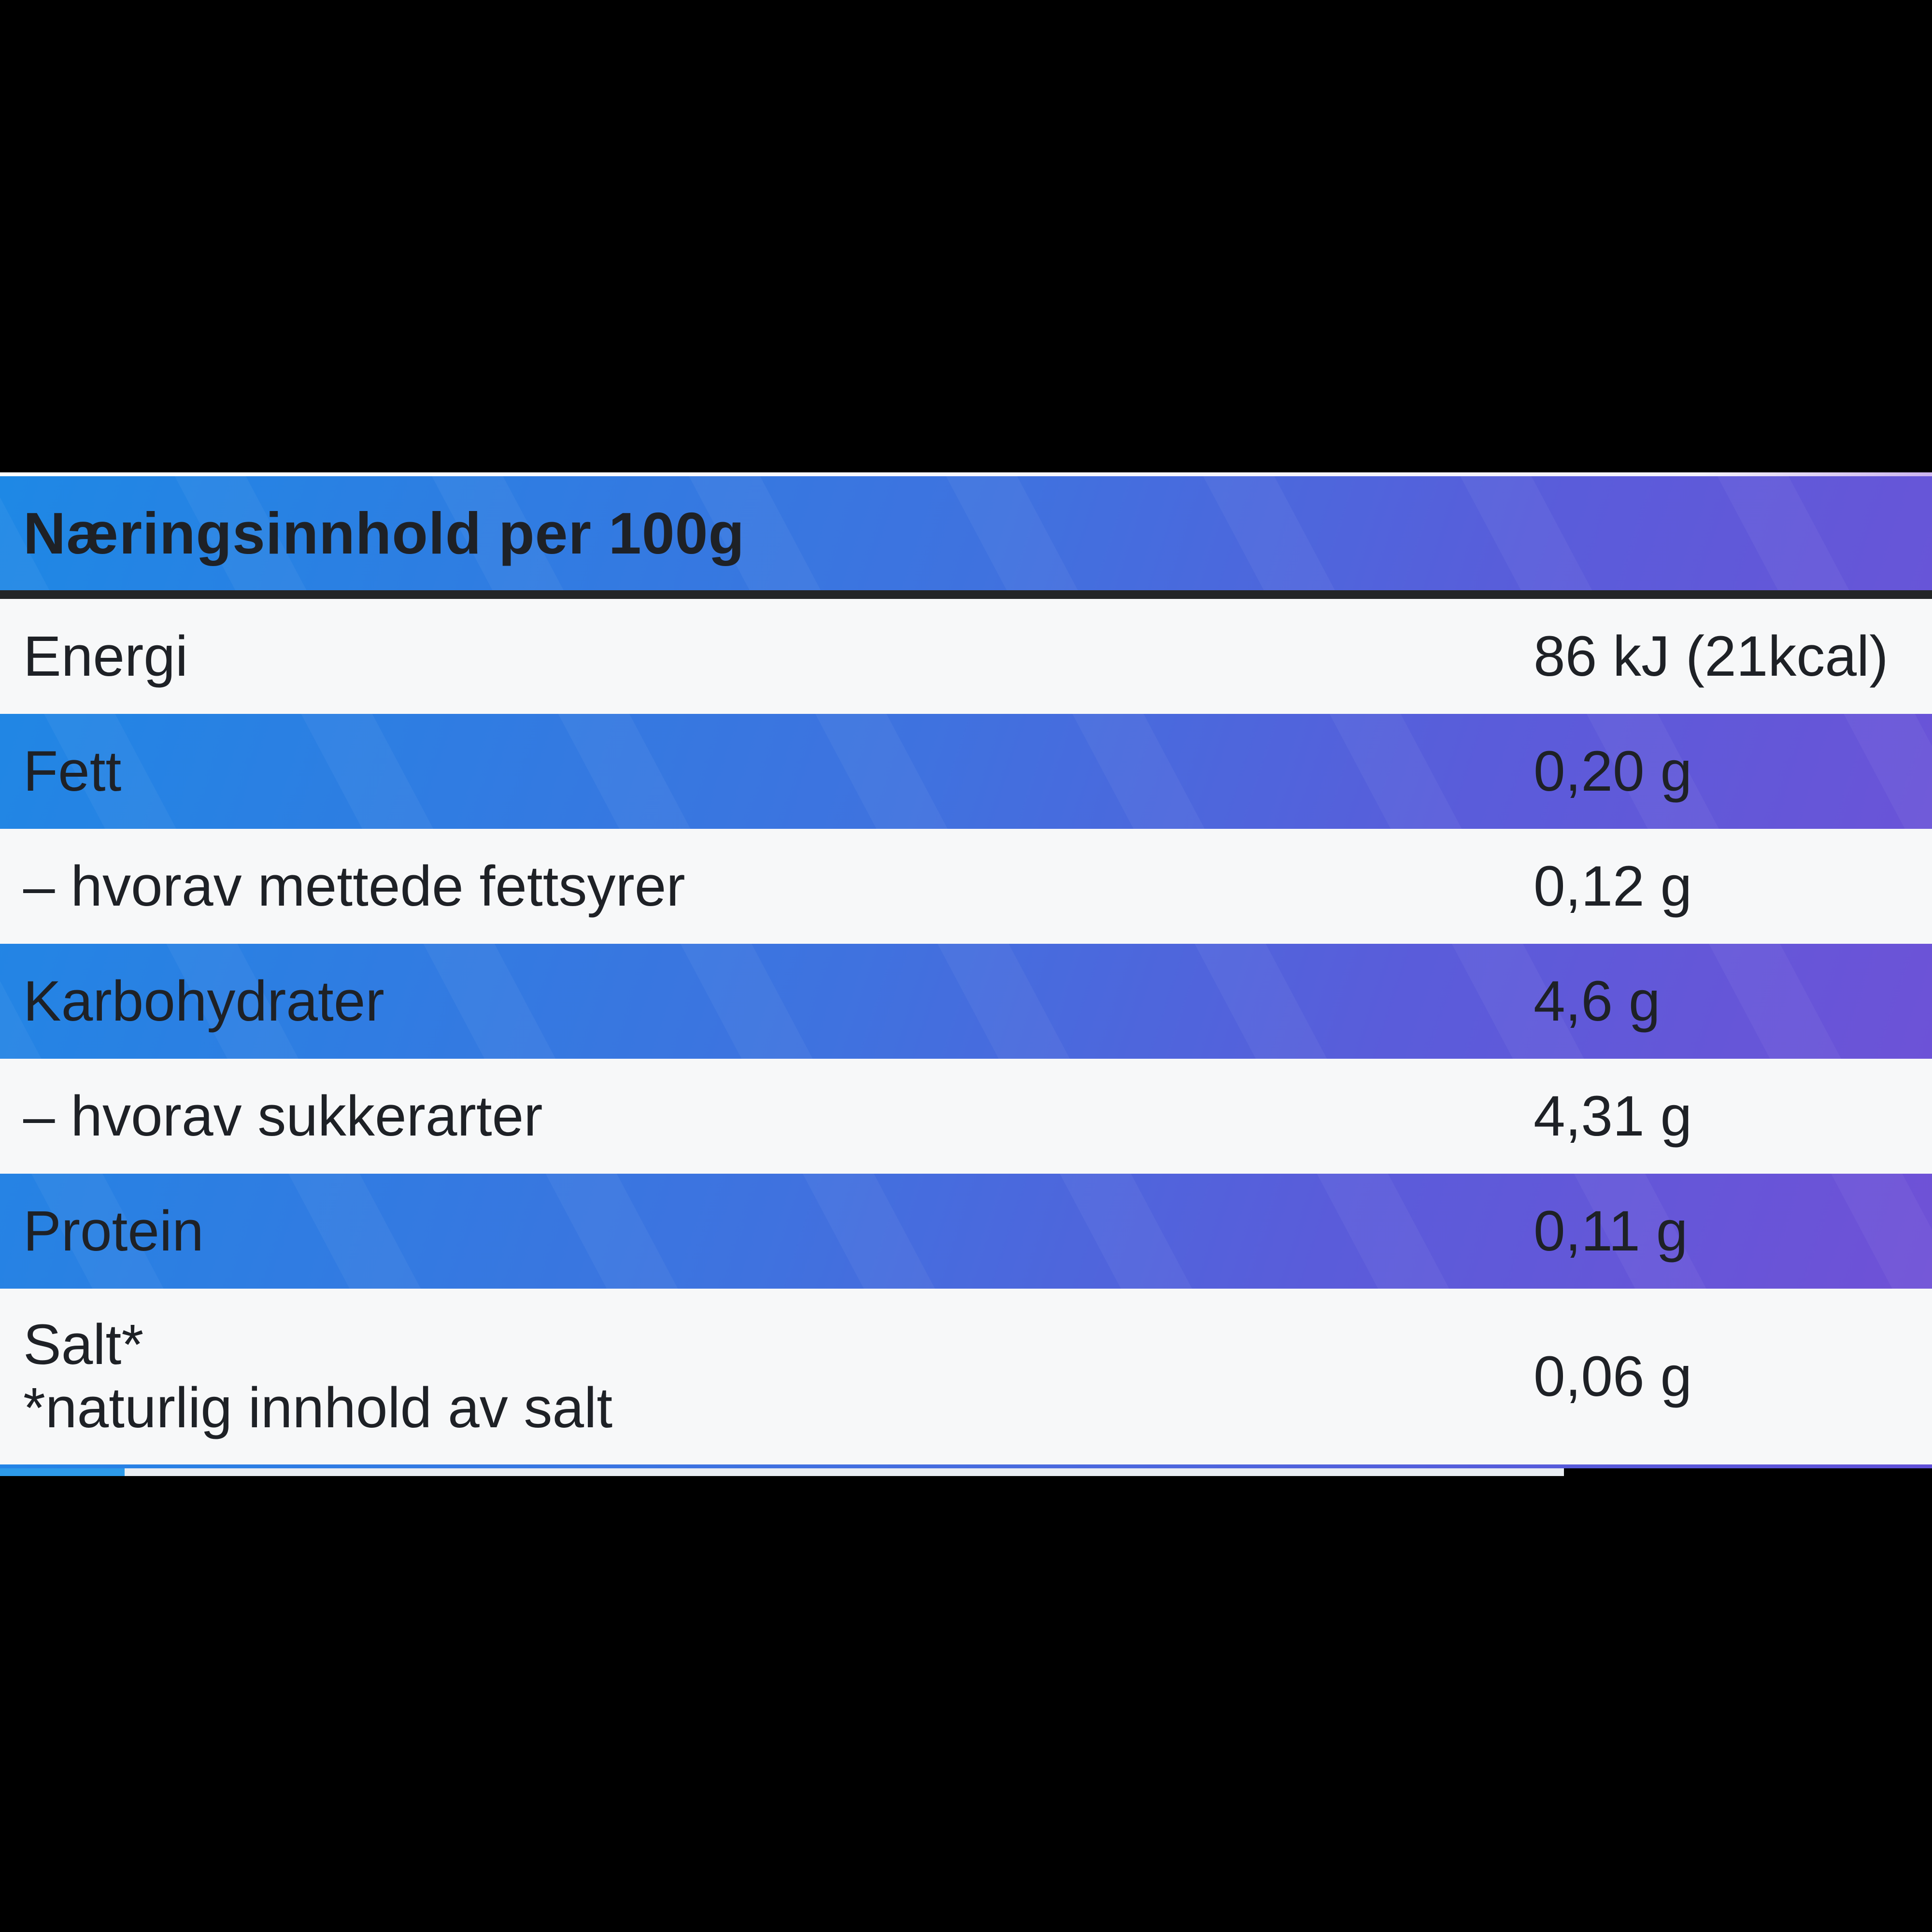 This screenshot has height=1932, width=1932. I want to click on next-card-top-border, so click(966, 1466).